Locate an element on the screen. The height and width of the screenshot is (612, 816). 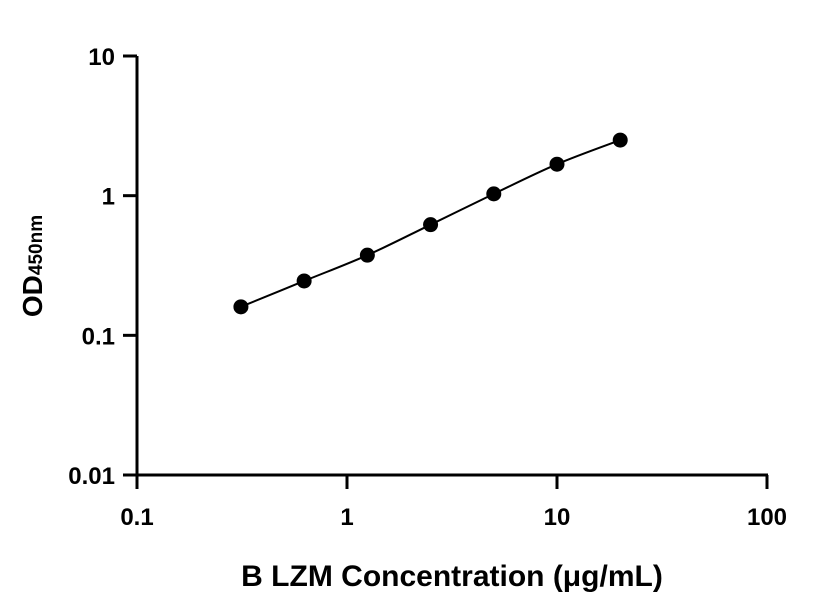
y-tick-label: 0.01 is located at coordinates (91, 476).